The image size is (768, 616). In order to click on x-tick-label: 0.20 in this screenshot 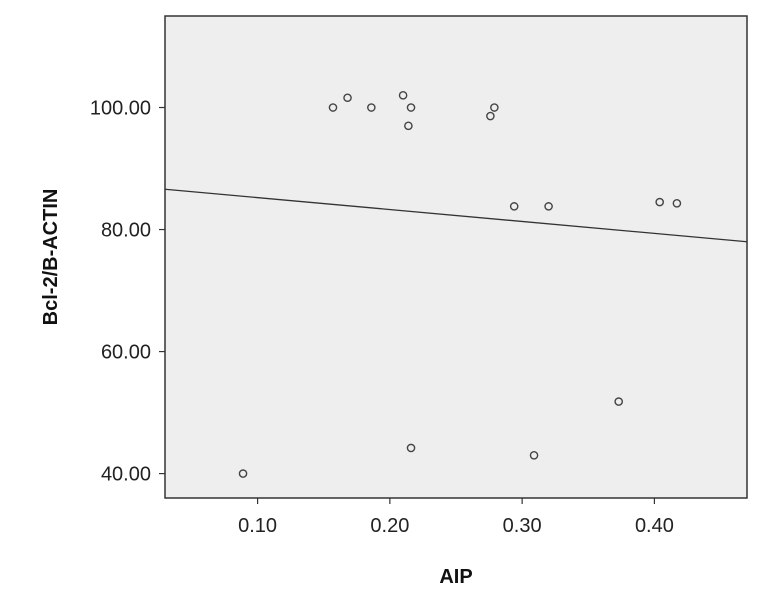, I will do `click(389, 526)`.